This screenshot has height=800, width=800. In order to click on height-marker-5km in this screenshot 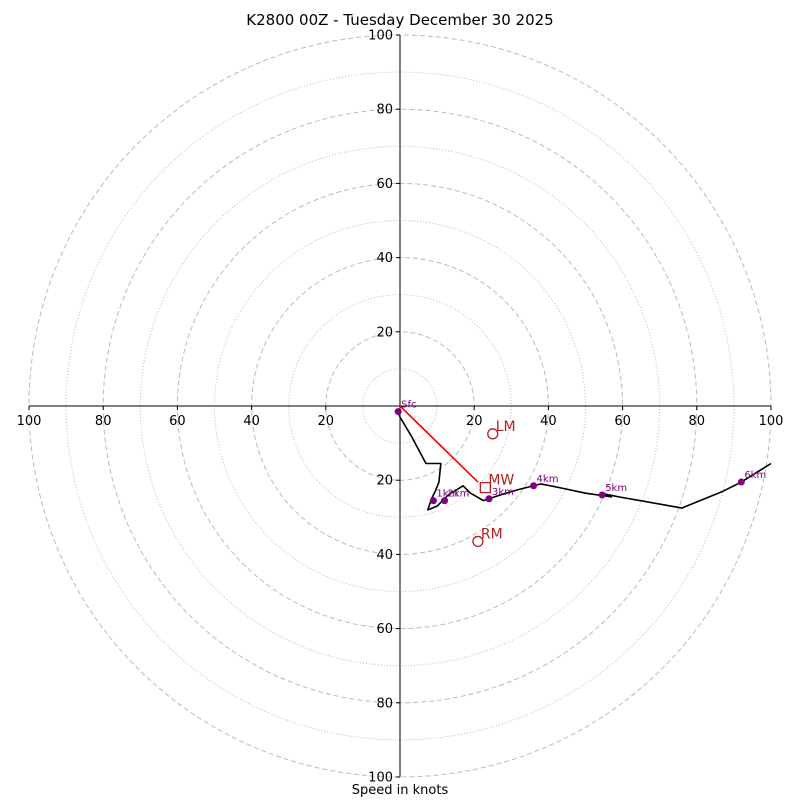, I will do `click(602, 495)`.